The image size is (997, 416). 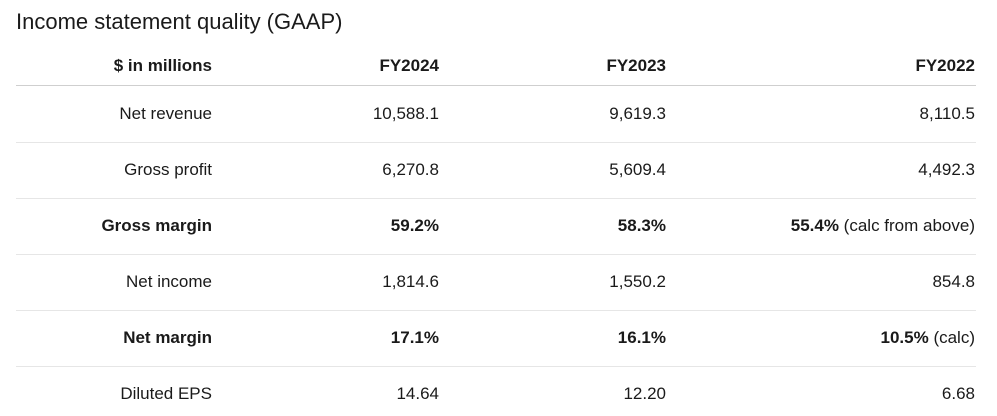 I want to click on row-label: Net income, so click(x=169, y=281).